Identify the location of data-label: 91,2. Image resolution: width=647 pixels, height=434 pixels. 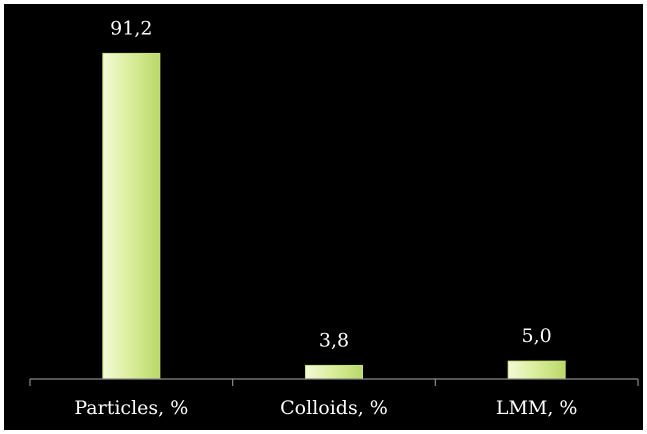
(131, 28).